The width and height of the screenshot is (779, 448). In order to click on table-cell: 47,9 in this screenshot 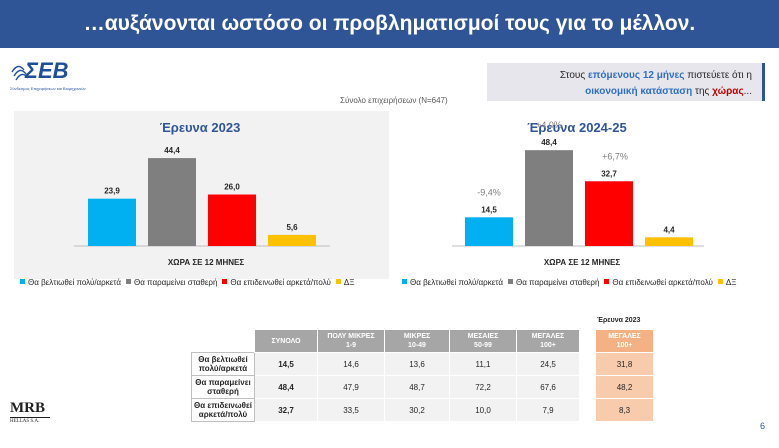, I will do `click(351, 387)`.